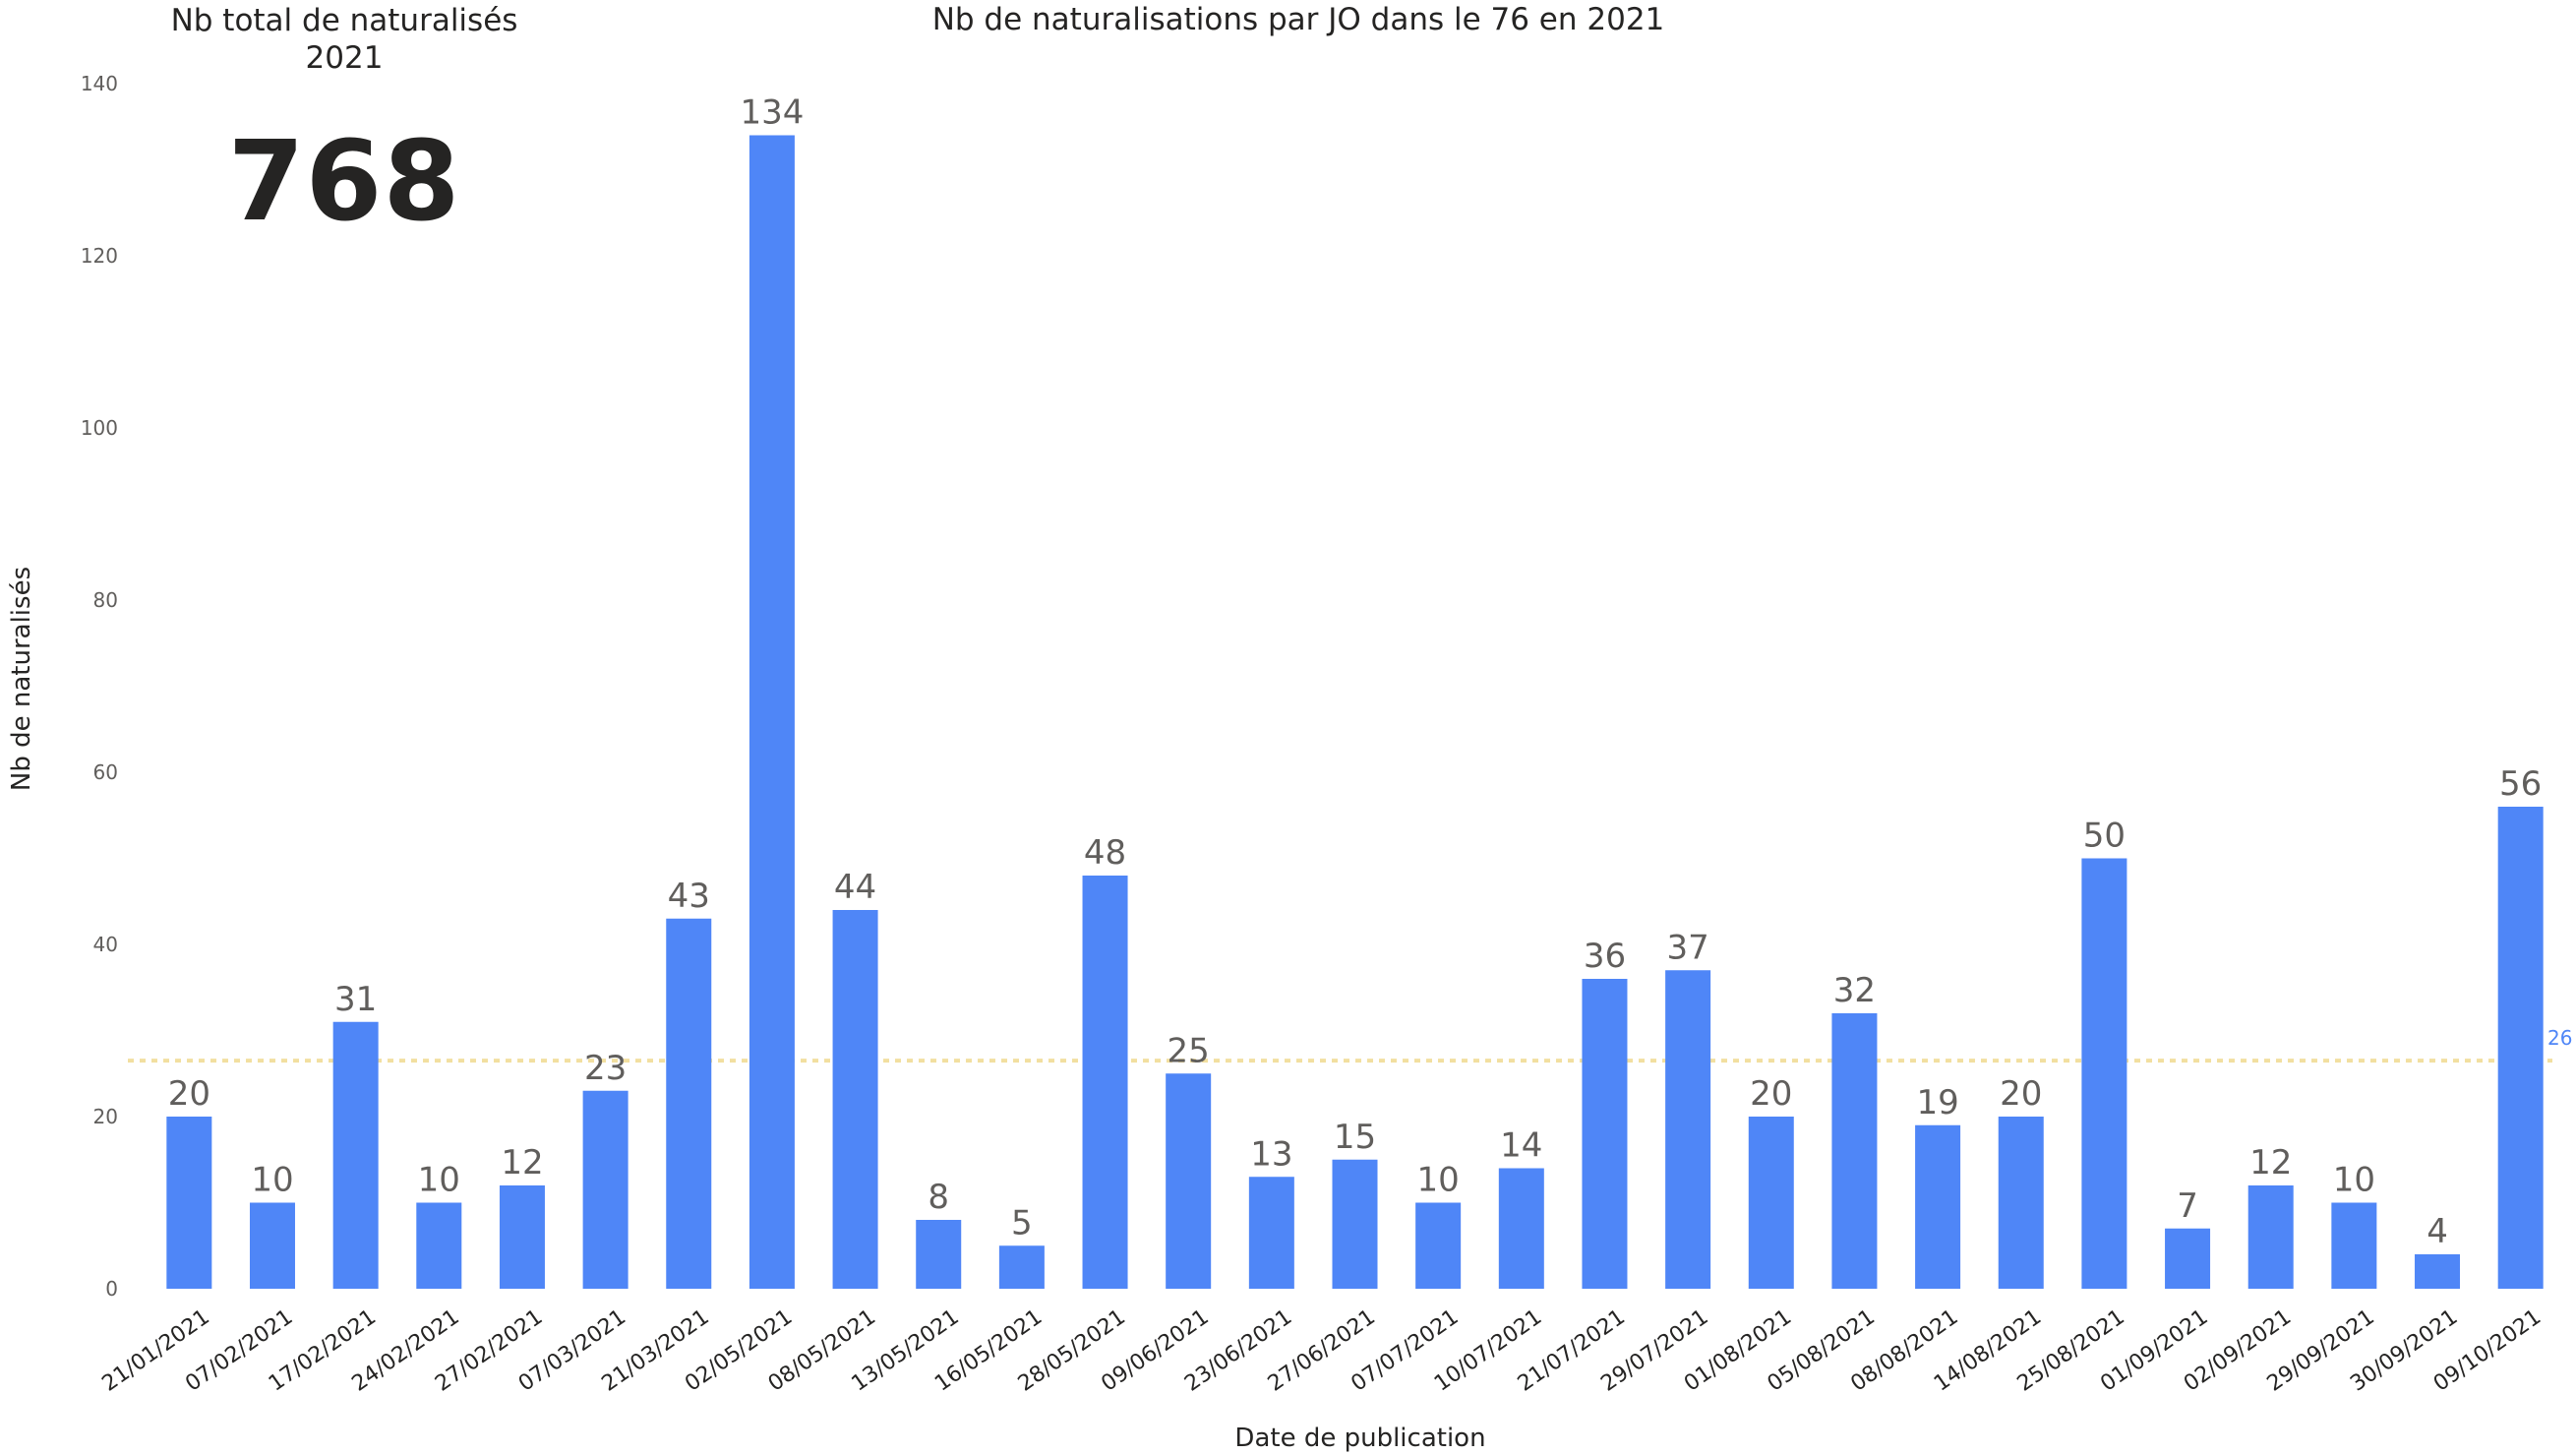 Image resolution: width=2576 pixels, height=1455 pixels. Describe the element at coordinates (2520, 784) in the screenshot. I see `data-label: 56` at that location.